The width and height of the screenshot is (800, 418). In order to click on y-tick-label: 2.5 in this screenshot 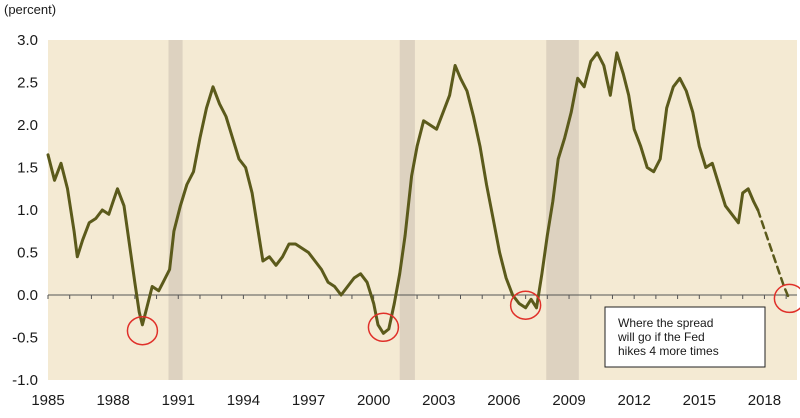, I will do `click(27, 83)`.